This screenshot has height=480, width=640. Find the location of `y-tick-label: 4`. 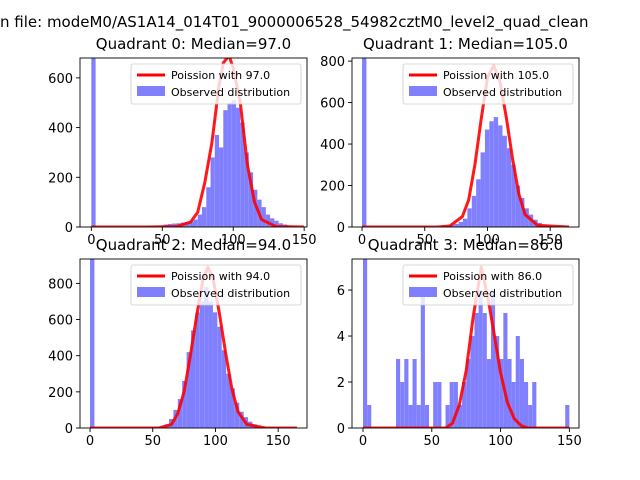

y-tick-label: 4 is located at coordinates (341, 337).